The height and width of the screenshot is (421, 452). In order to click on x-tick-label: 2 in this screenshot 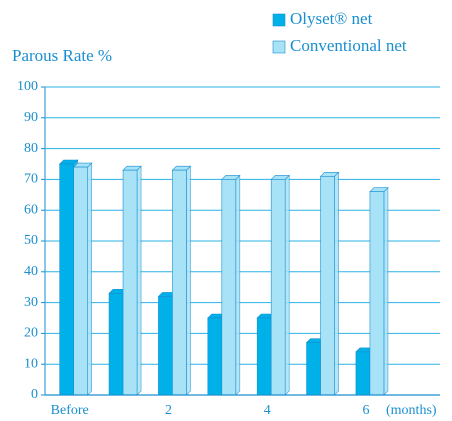, I will do `click(168, 410)`.